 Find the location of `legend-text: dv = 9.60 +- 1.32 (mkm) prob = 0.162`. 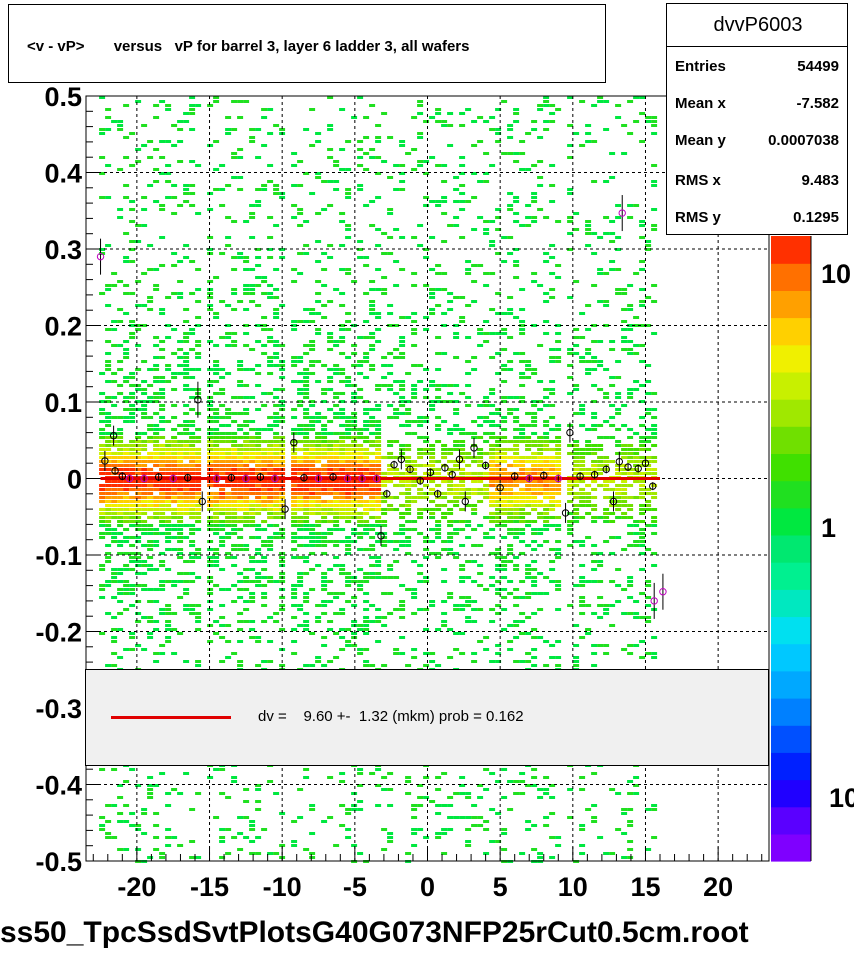

legend-text: dv = 9.60 +- 1.32 (mkm) prob = 0.162 is located at coordinates (391, 716).